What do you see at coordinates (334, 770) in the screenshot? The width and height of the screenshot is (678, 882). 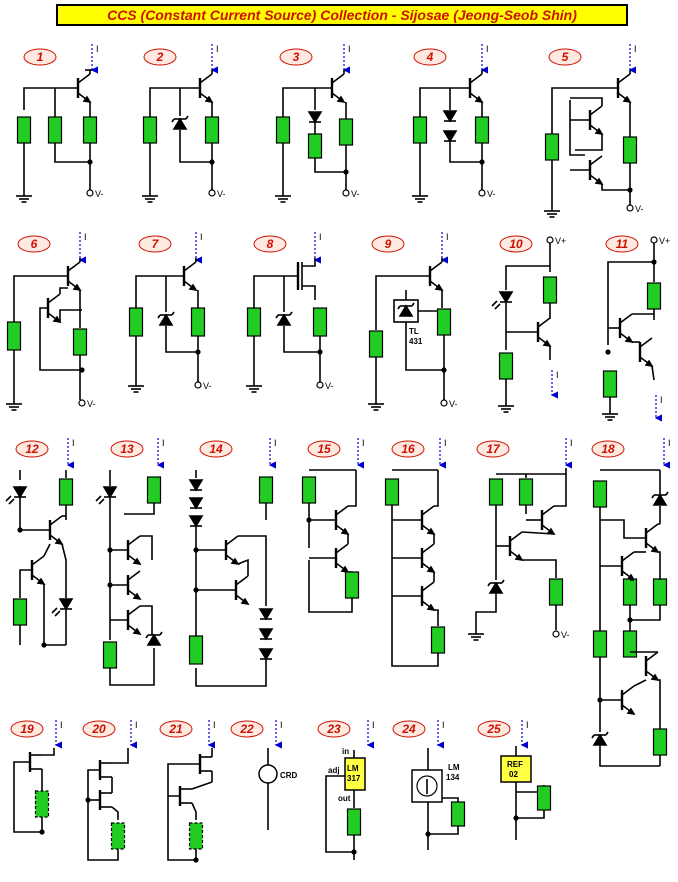 I see `text-label: adj` at bounding box center [334, 770].